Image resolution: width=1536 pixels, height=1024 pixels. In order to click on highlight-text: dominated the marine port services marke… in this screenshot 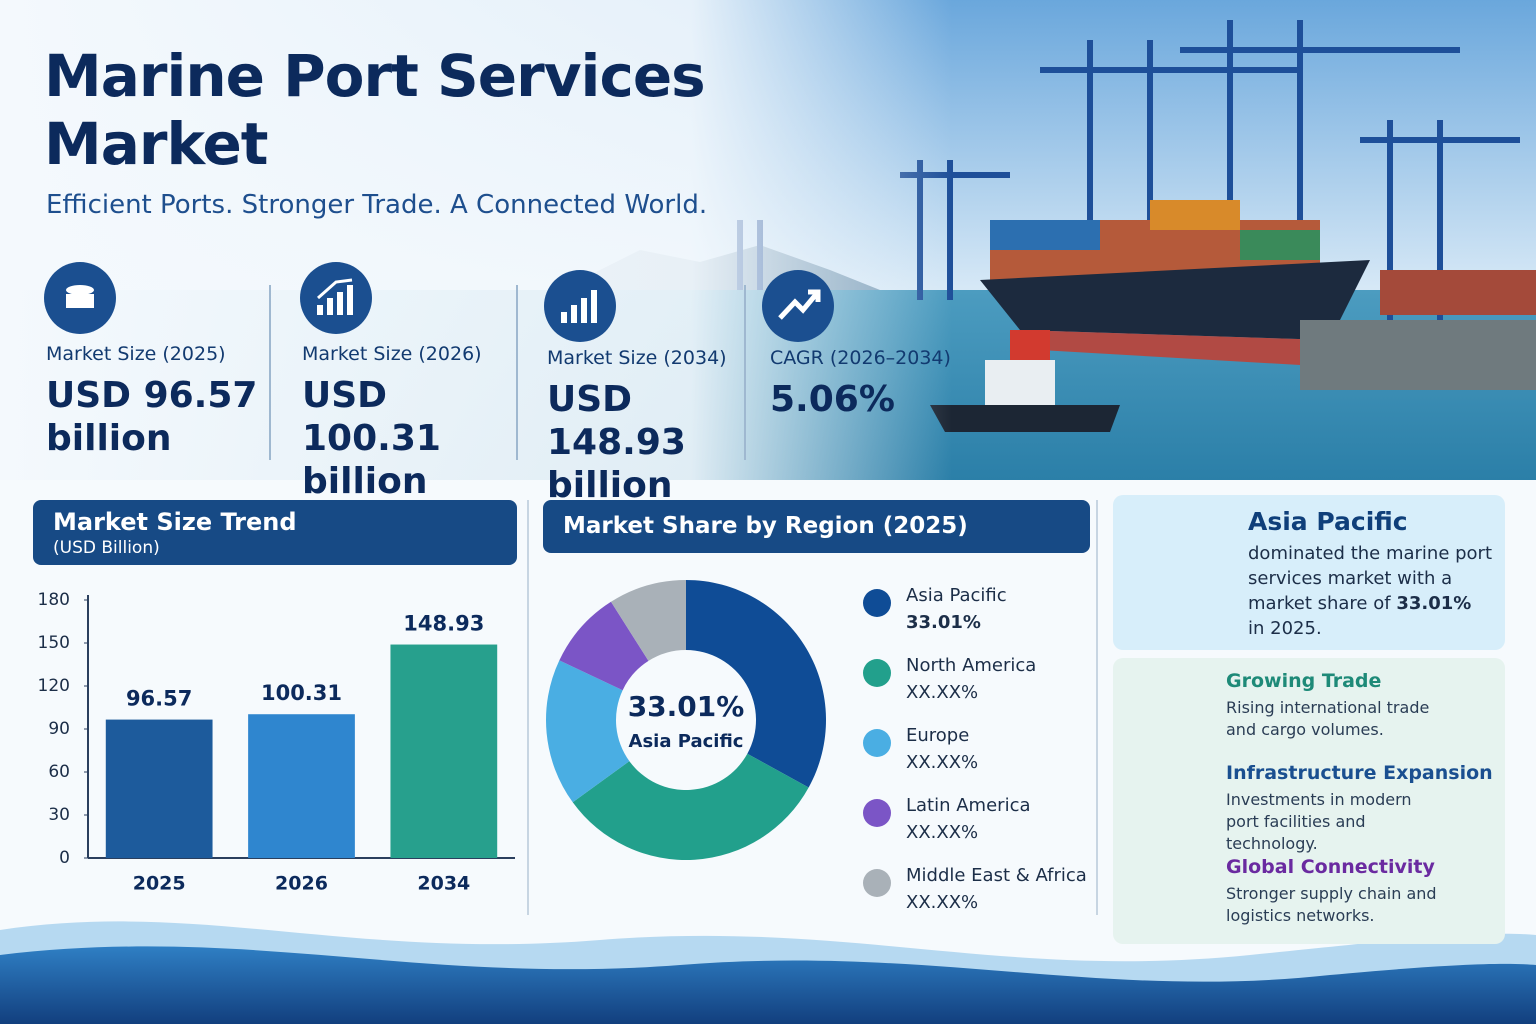, I will do `click(1370, 591)`.